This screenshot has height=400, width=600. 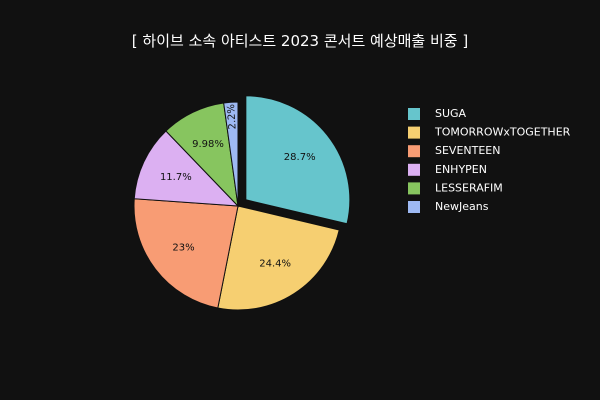 I want to click on legend-label-seventeen: SEVENTEEN, so click(x=467, y=150).